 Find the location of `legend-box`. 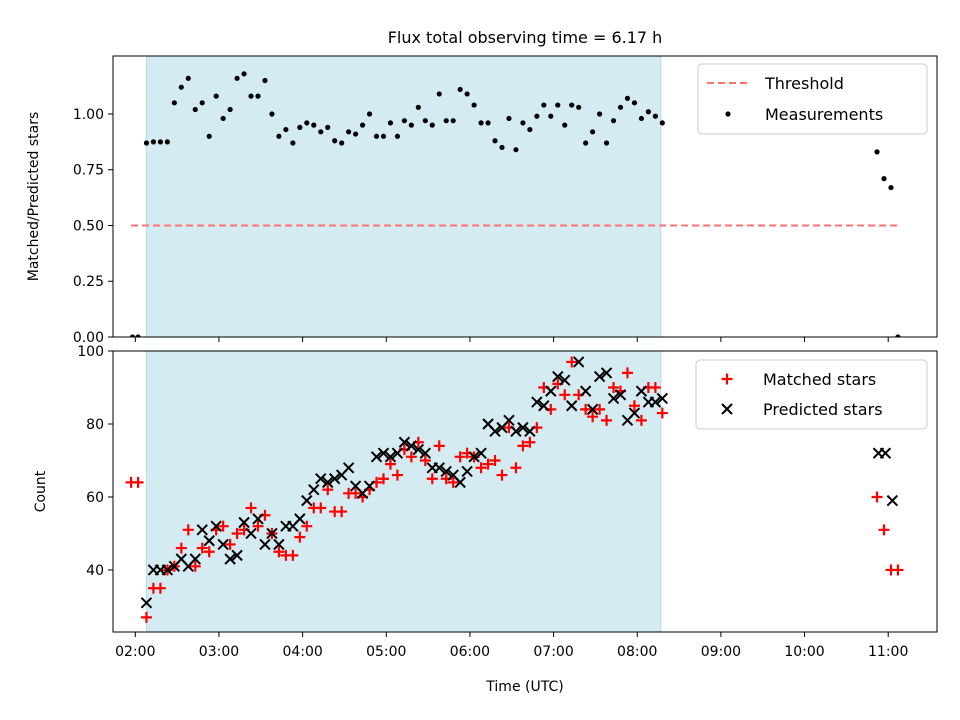

legend-box is located at coordinates (812, 99).